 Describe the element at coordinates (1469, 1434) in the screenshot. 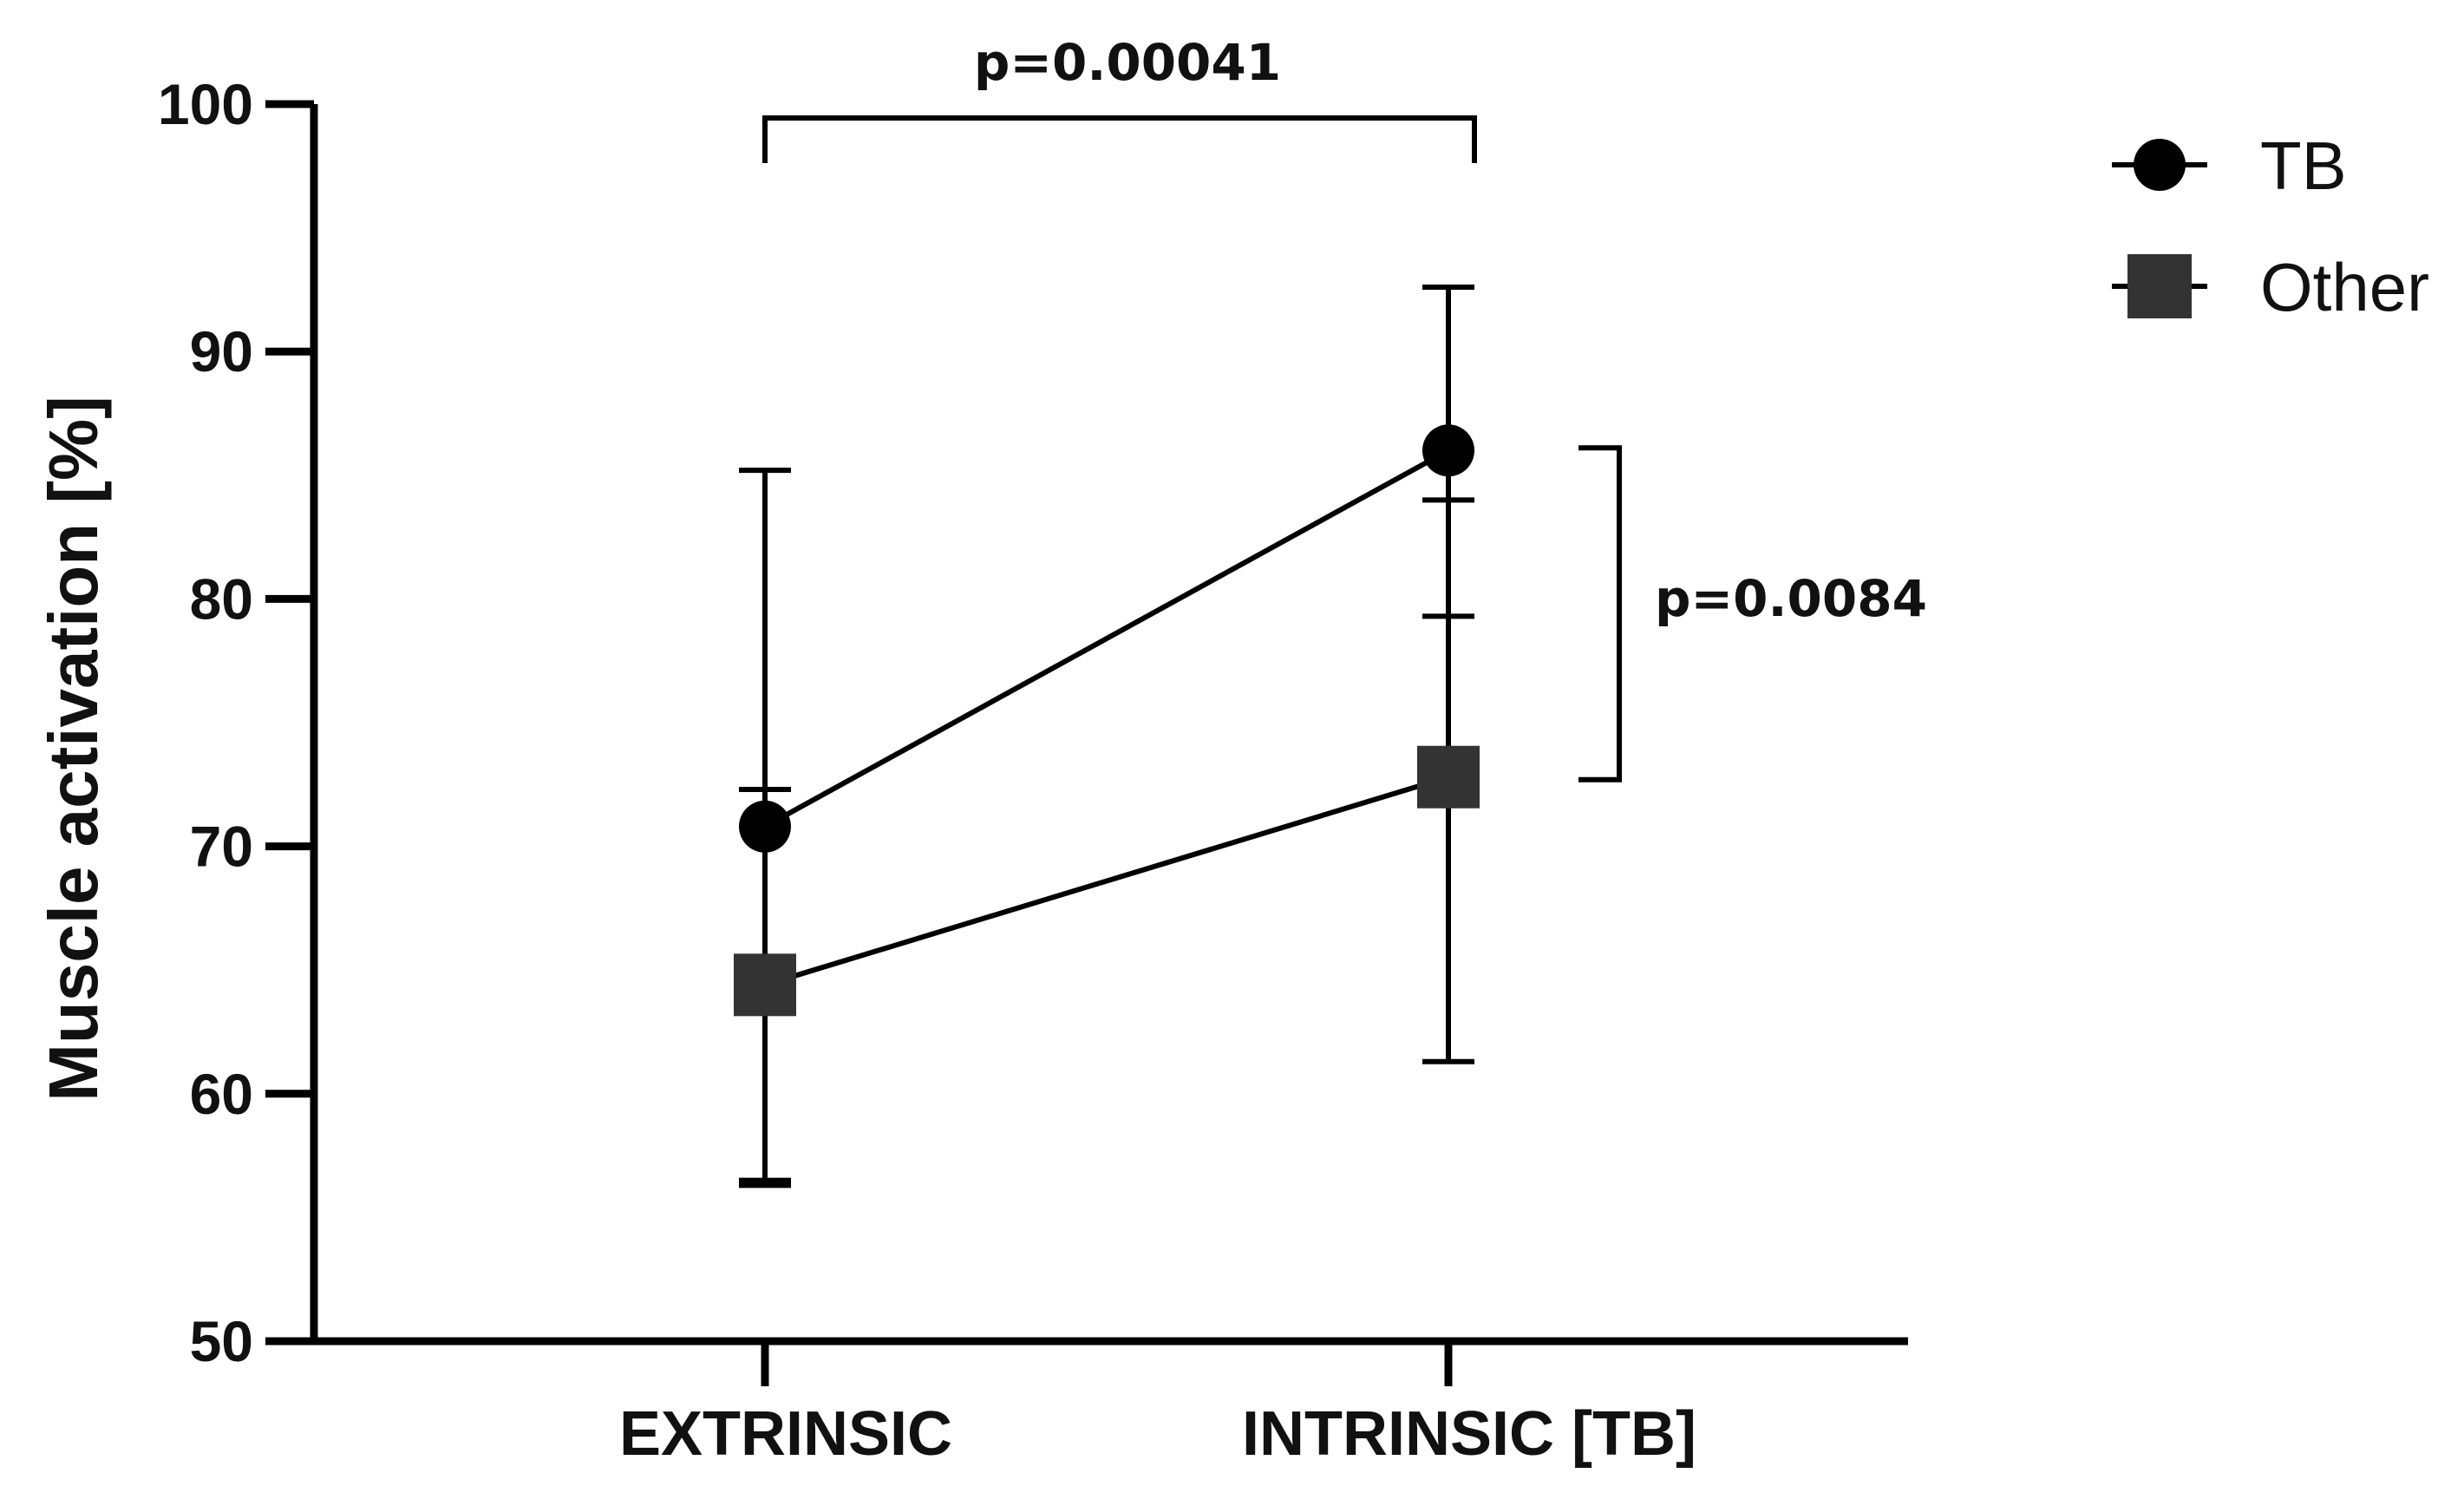

I see `x-tick-label: INTRINSIC [TB]` at that location.